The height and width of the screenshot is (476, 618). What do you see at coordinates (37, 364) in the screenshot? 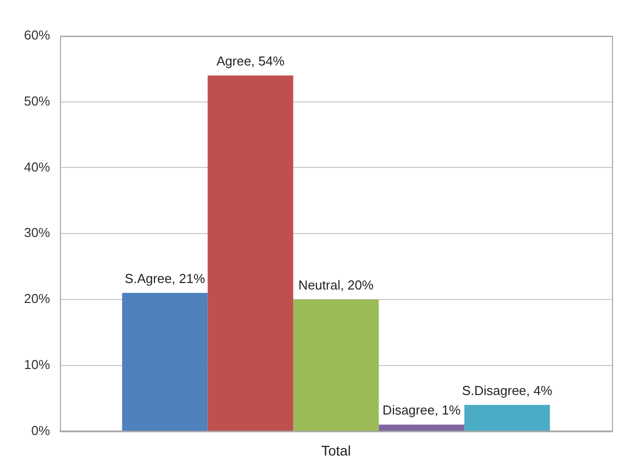
I see `y-tick-label: 10%` at bounding box center [37, 364].